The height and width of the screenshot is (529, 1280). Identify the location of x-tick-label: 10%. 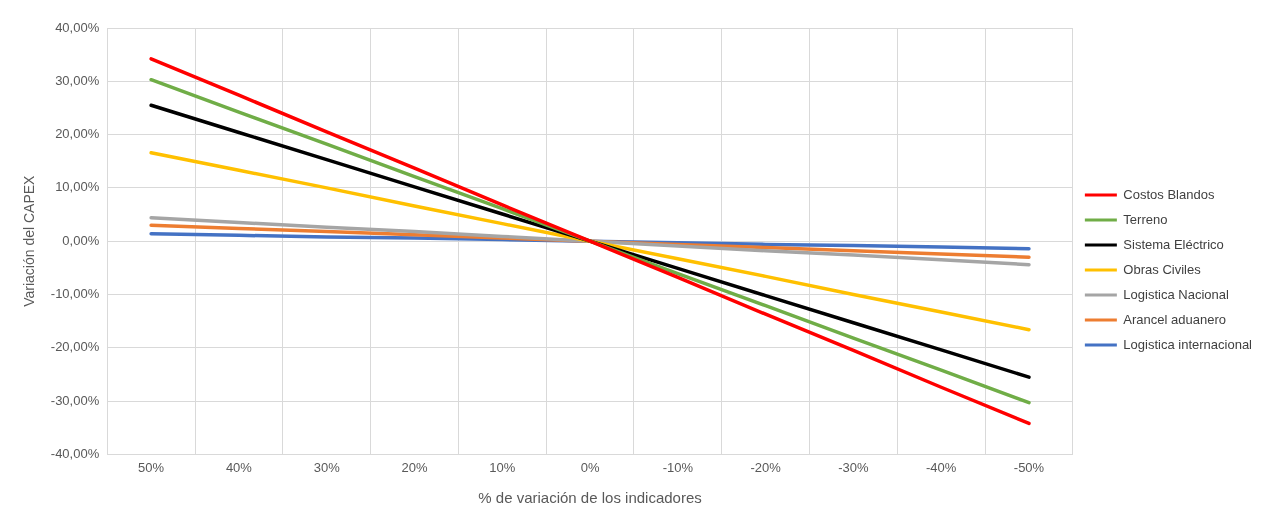
(502, 467).